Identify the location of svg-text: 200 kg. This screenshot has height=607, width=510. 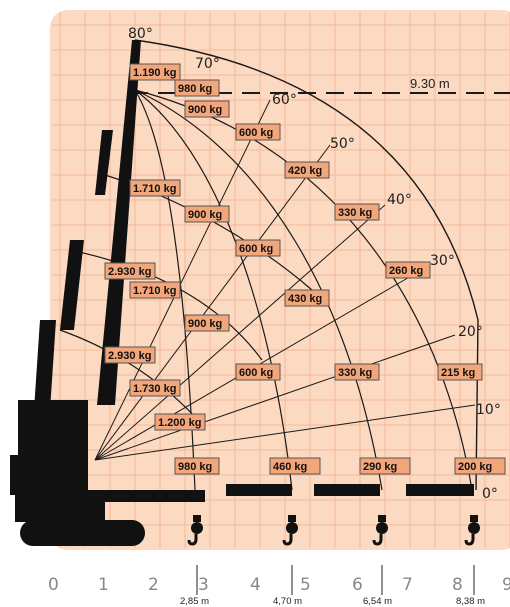
(475, 467).